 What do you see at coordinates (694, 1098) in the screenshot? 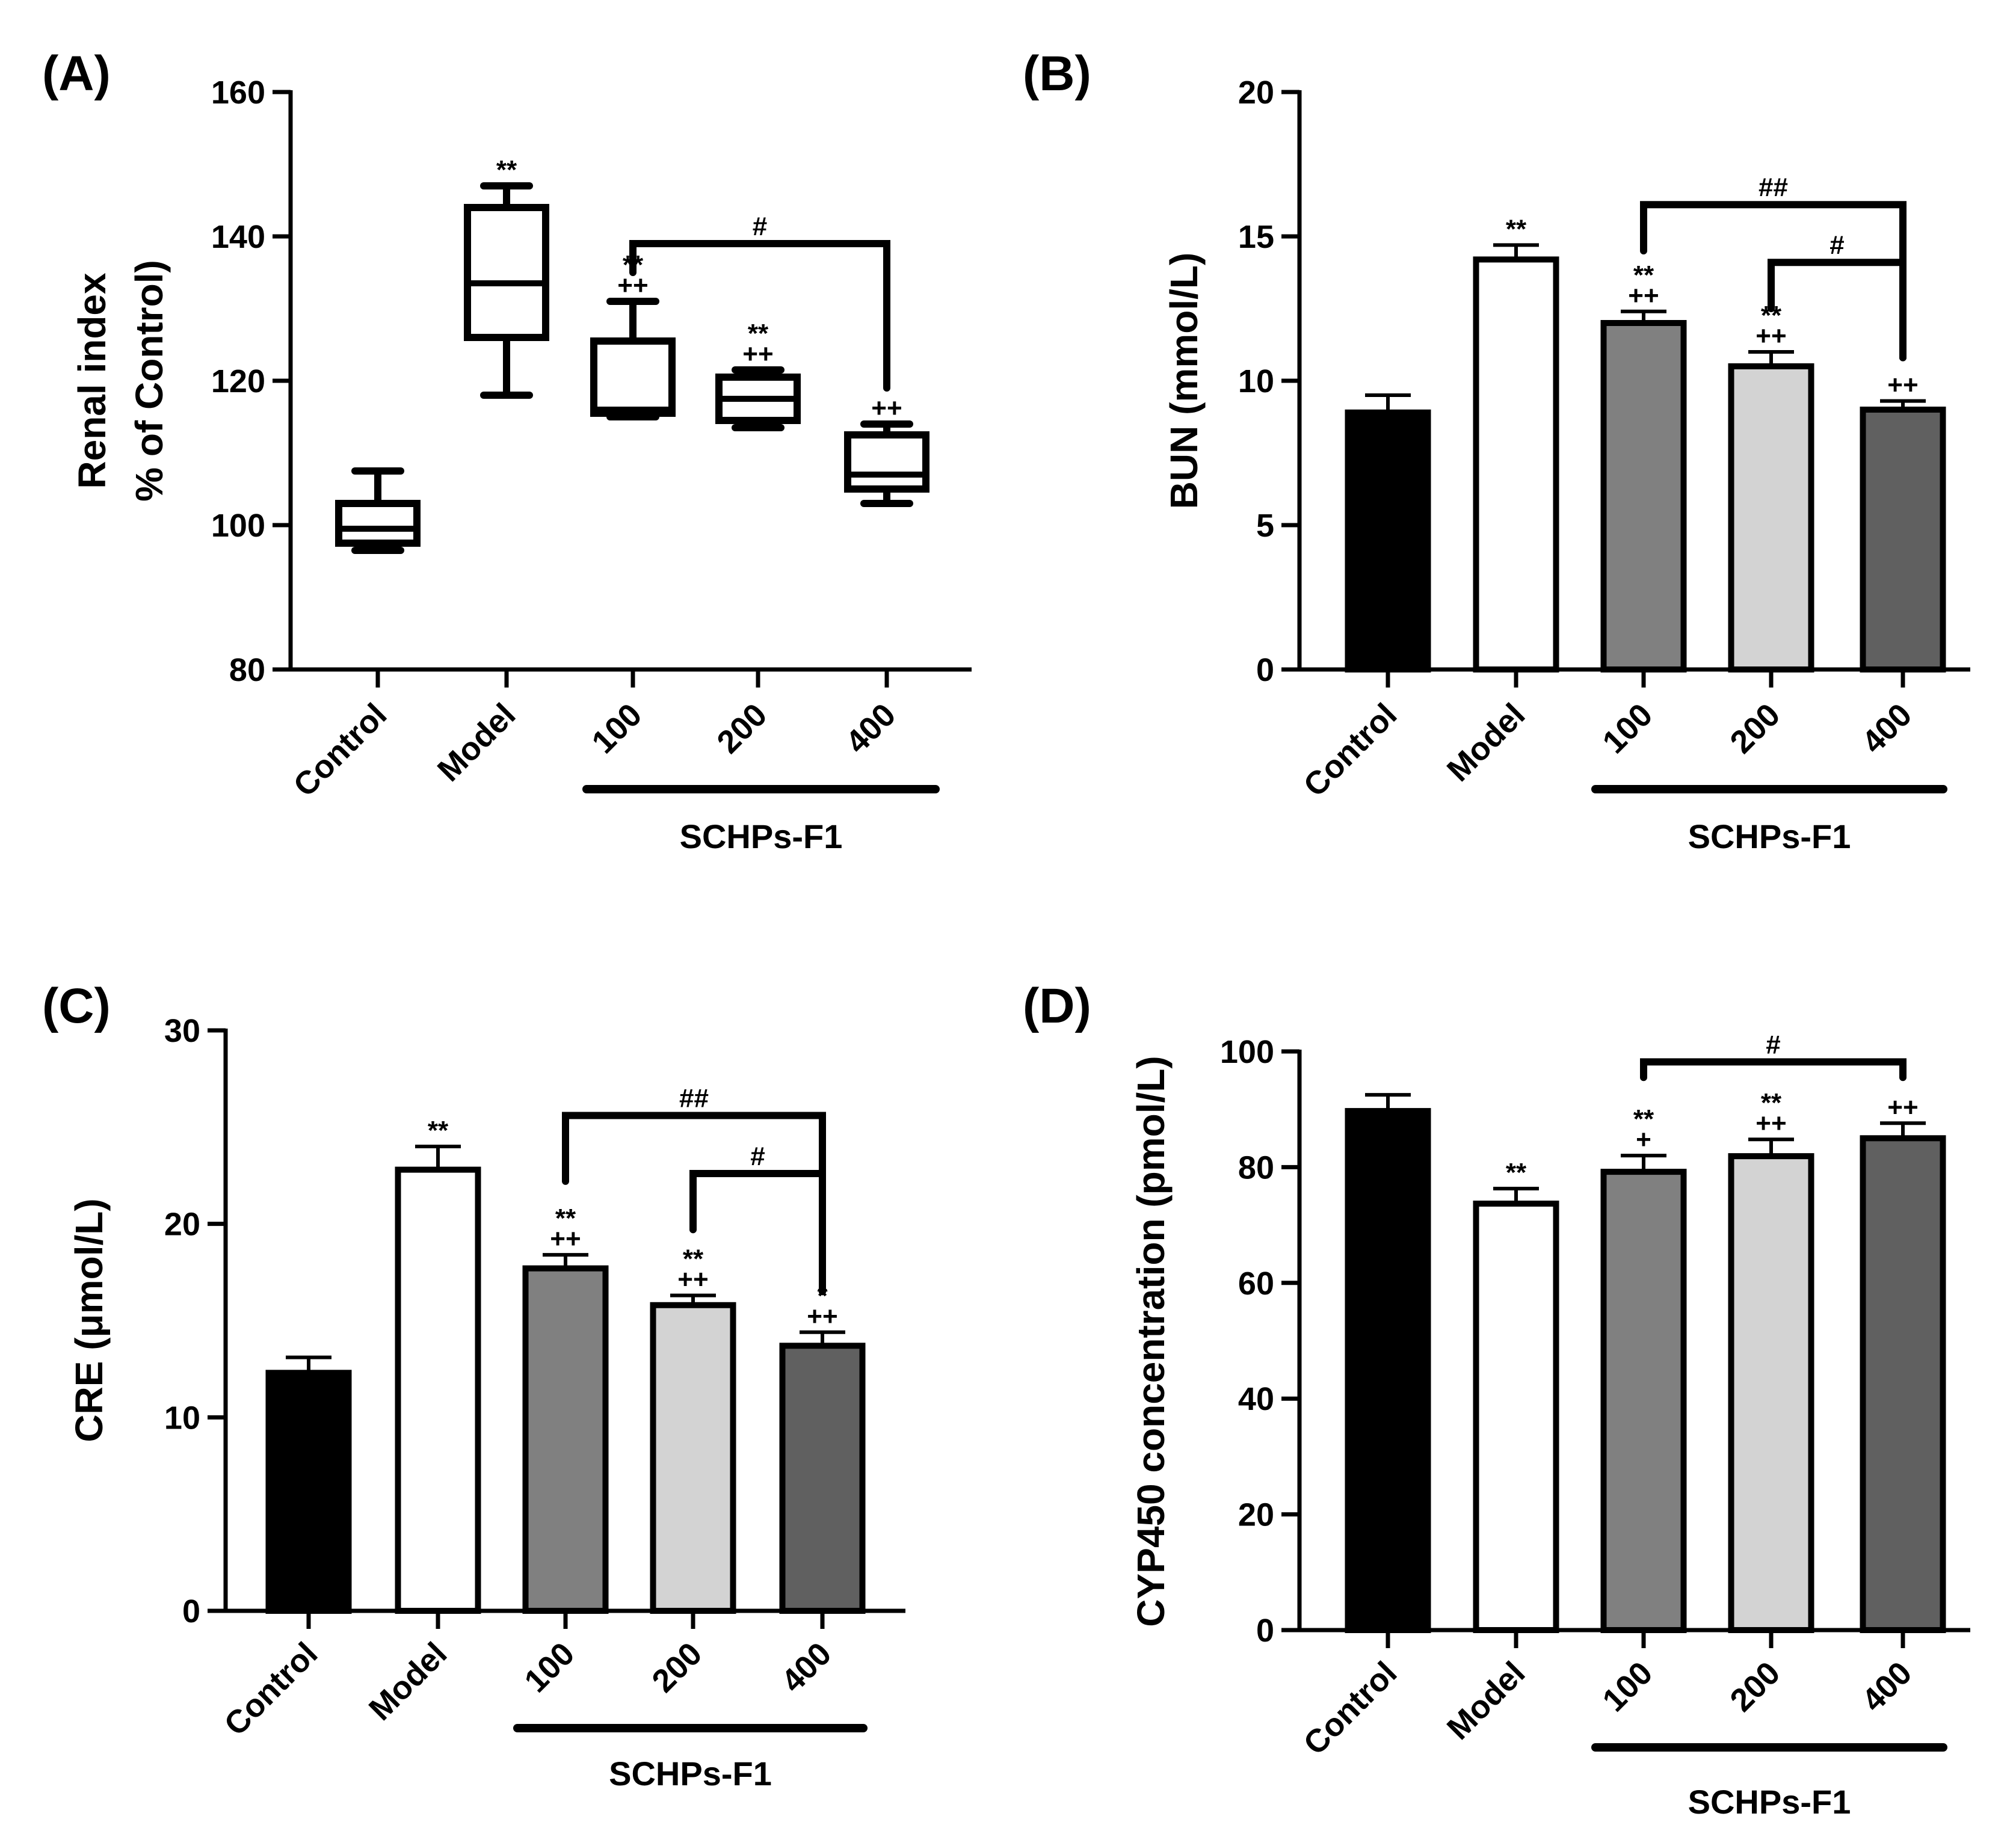
I see `comparison-label: ##` at bounding box center [694, 1098].